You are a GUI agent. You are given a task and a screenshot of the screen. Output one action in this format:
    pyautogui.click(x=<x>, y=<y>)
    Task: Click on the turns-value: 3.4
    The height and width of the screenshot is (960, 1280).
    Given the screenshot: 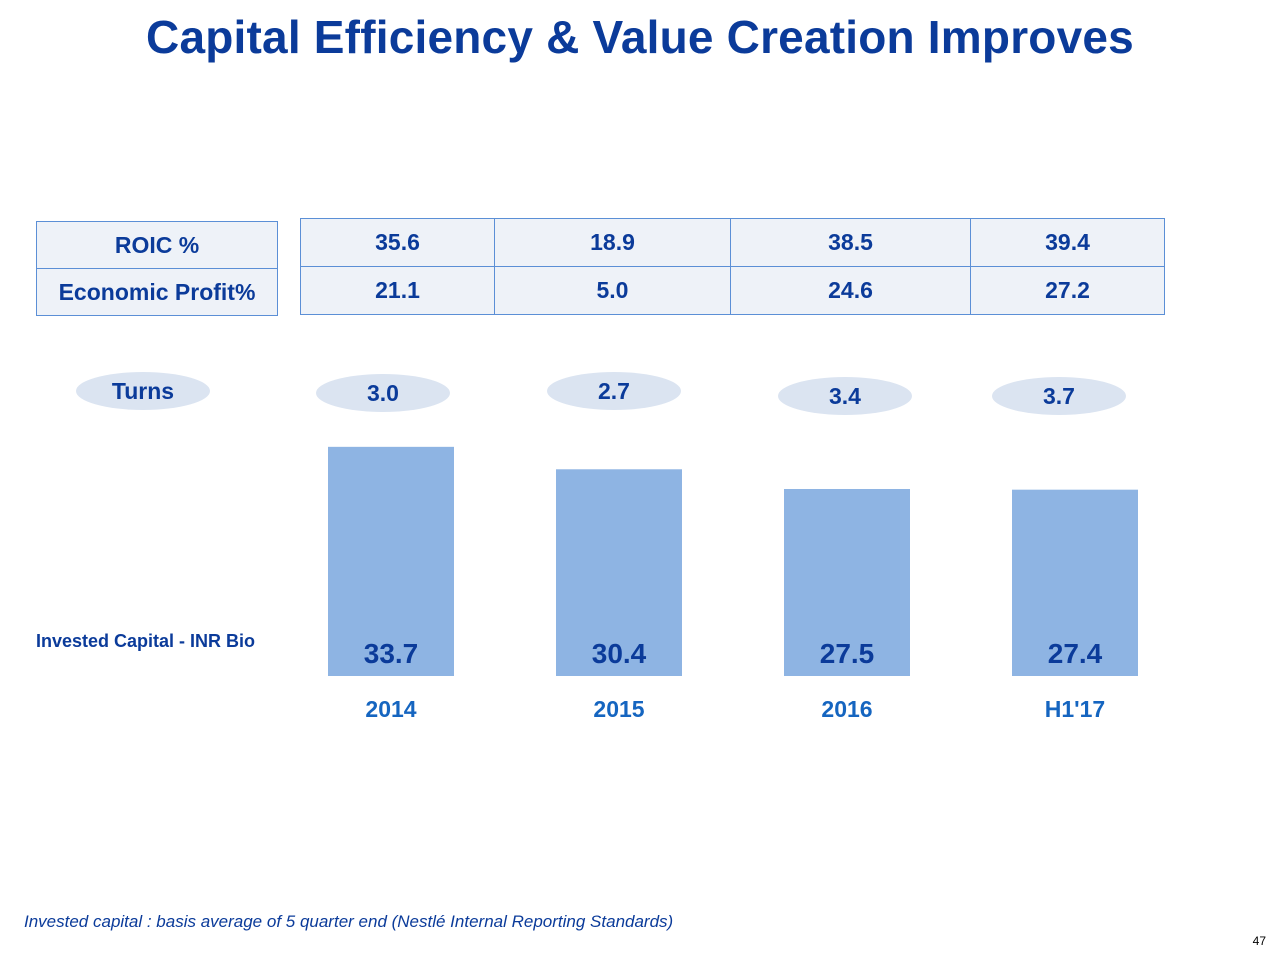 What is the action you would take?
    pyautogui.click(x=845, y=396)
    